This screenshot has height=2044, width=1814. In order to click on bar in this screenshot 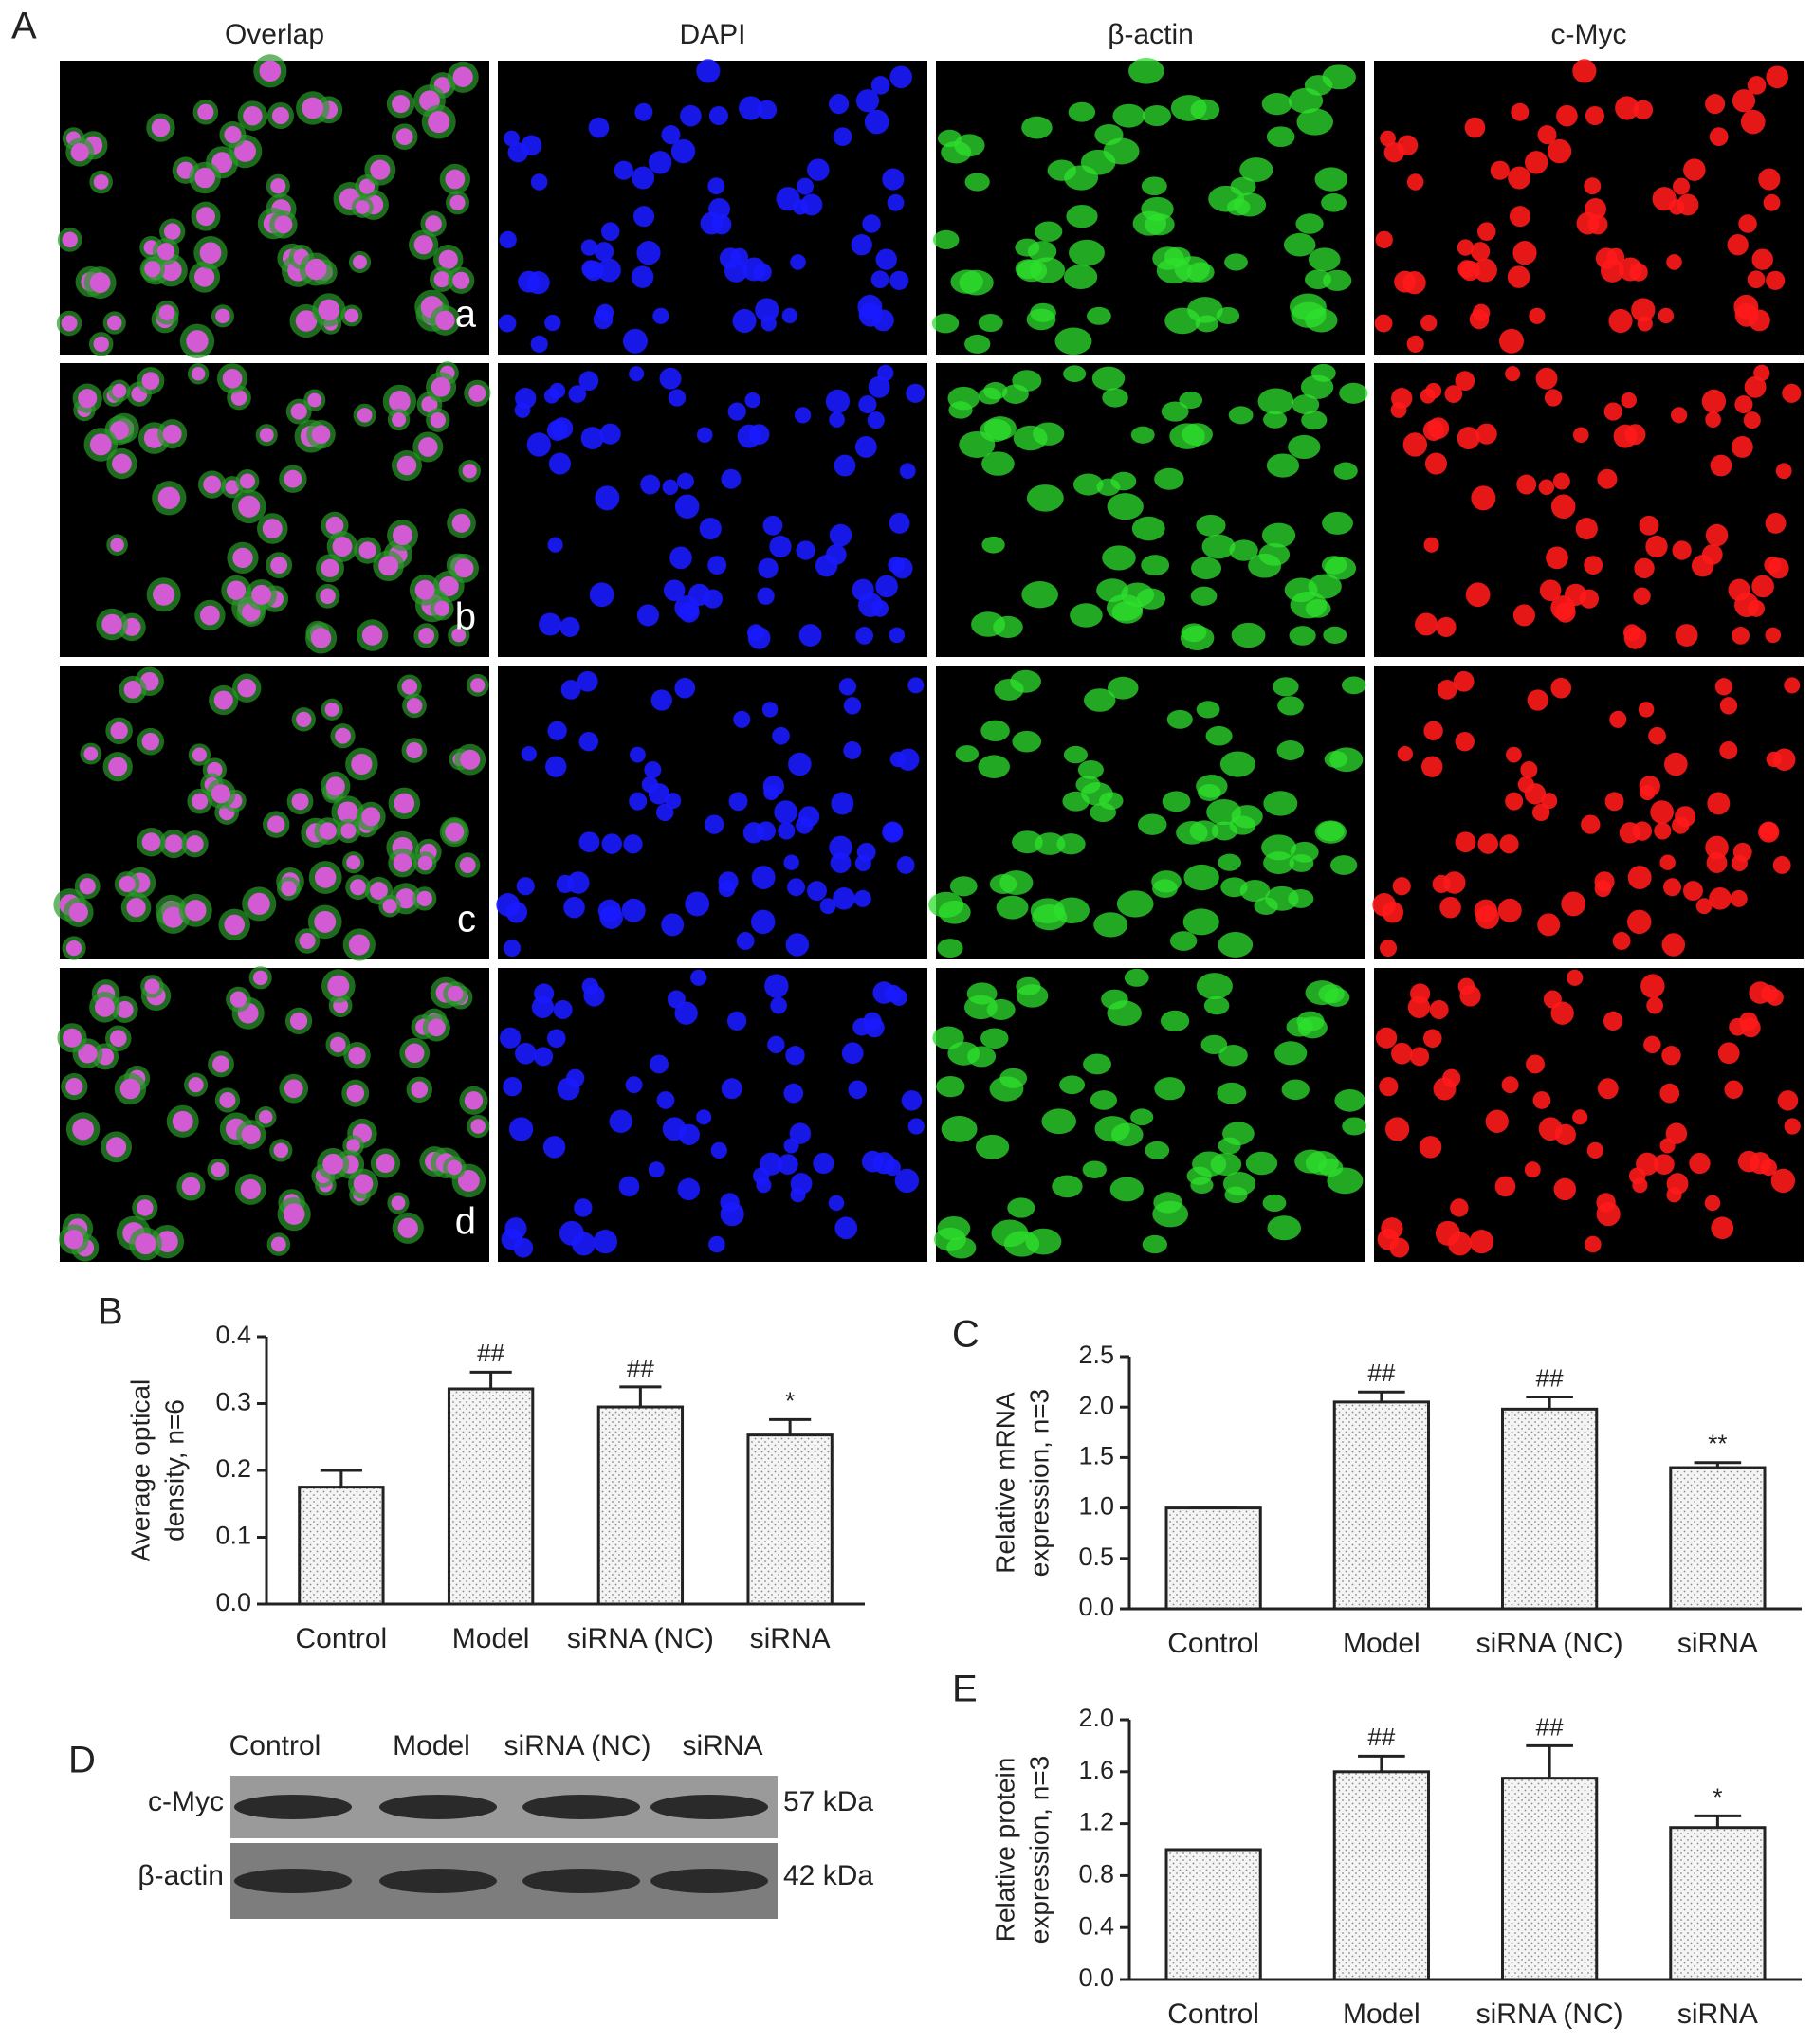, I will do `click(1213, 1914)`.